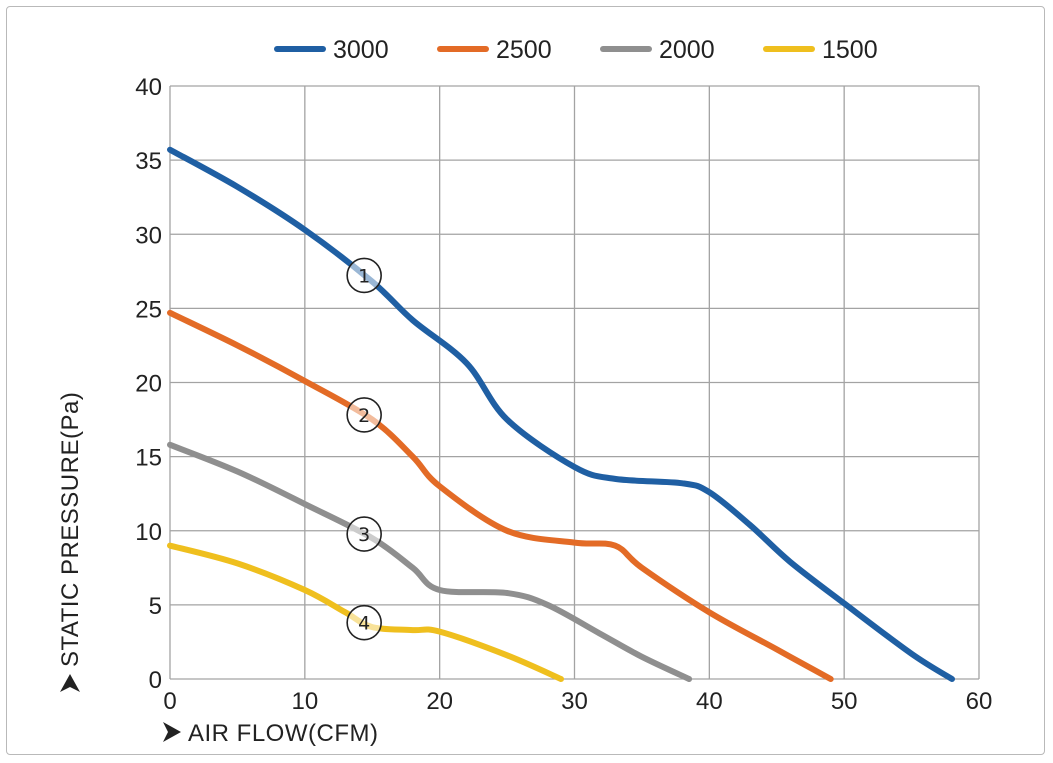 This screenshot has width=1053, height=763. What do you see at coordinates (148, 235) in the screenshot?
I see `y-tick-label-6: 30` at bounding box center [148, 235].